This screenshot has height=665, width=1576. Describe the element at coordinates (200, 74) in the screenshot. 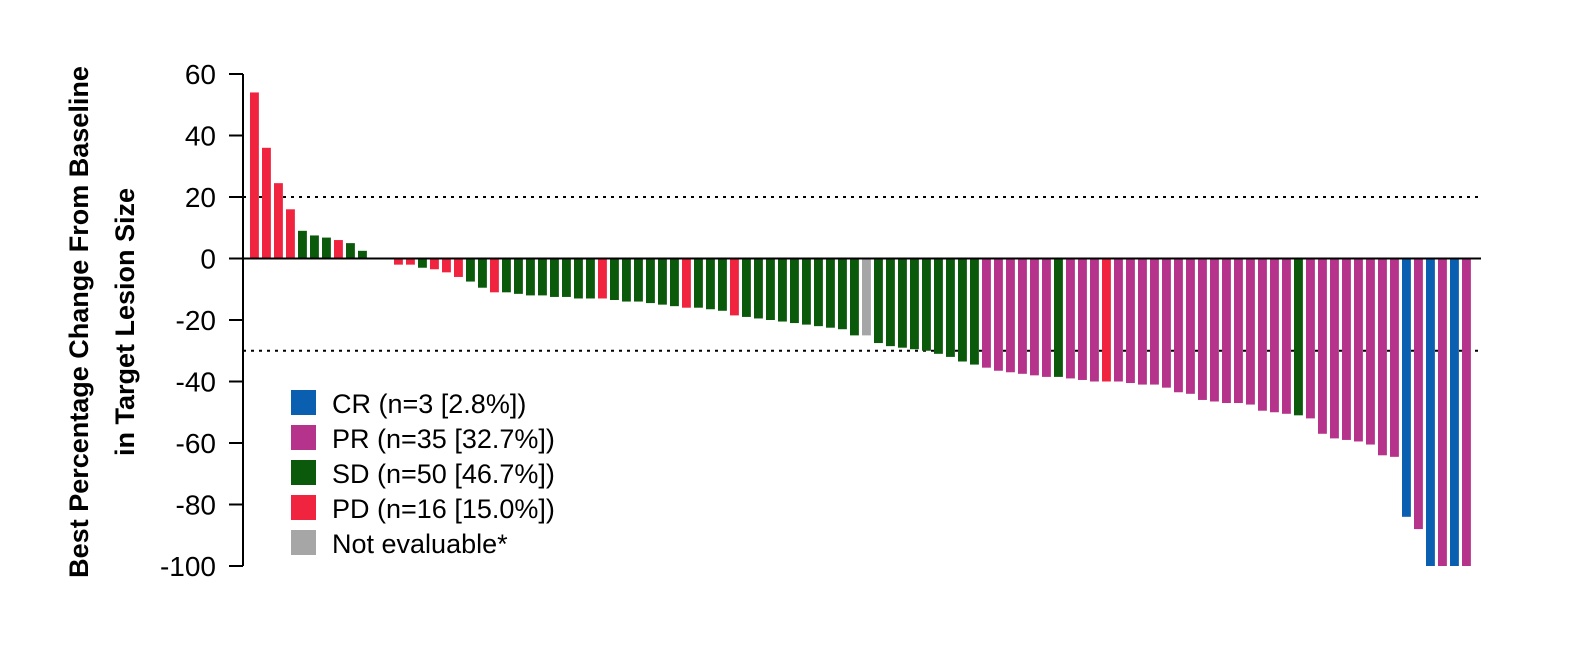

I see `y-tick-label-60: 60` at that location.